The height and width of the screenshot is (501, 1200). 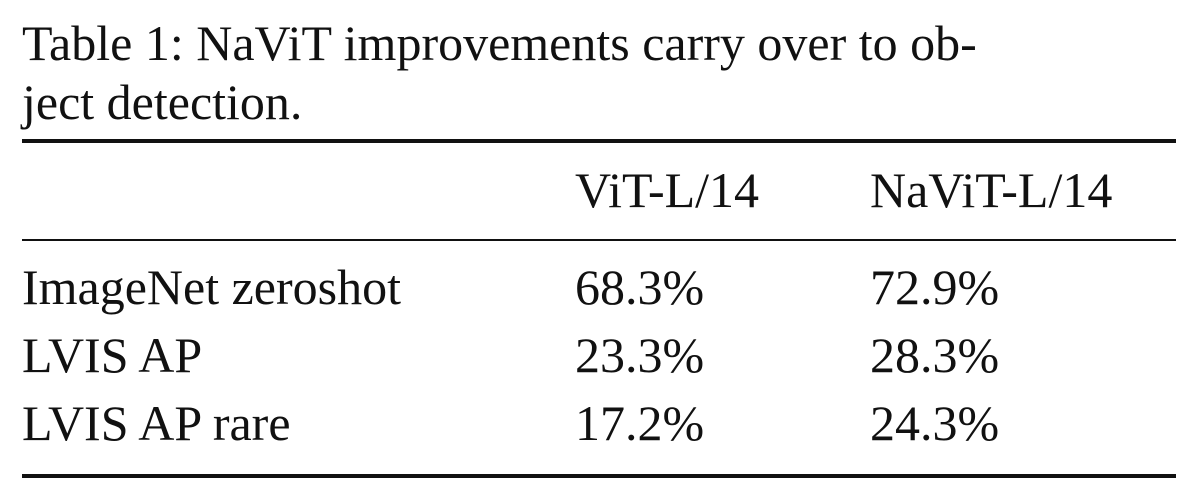 What do you see at coordinates (639, 287) in the screenshot?
I see `cell: 68.3%` at bounding box center [639, 287].